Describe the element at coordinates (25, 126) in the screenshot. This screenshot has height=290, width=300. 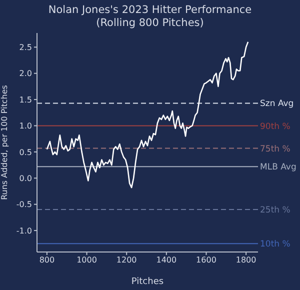
I see `y-tick-label: 1.0` at that location.